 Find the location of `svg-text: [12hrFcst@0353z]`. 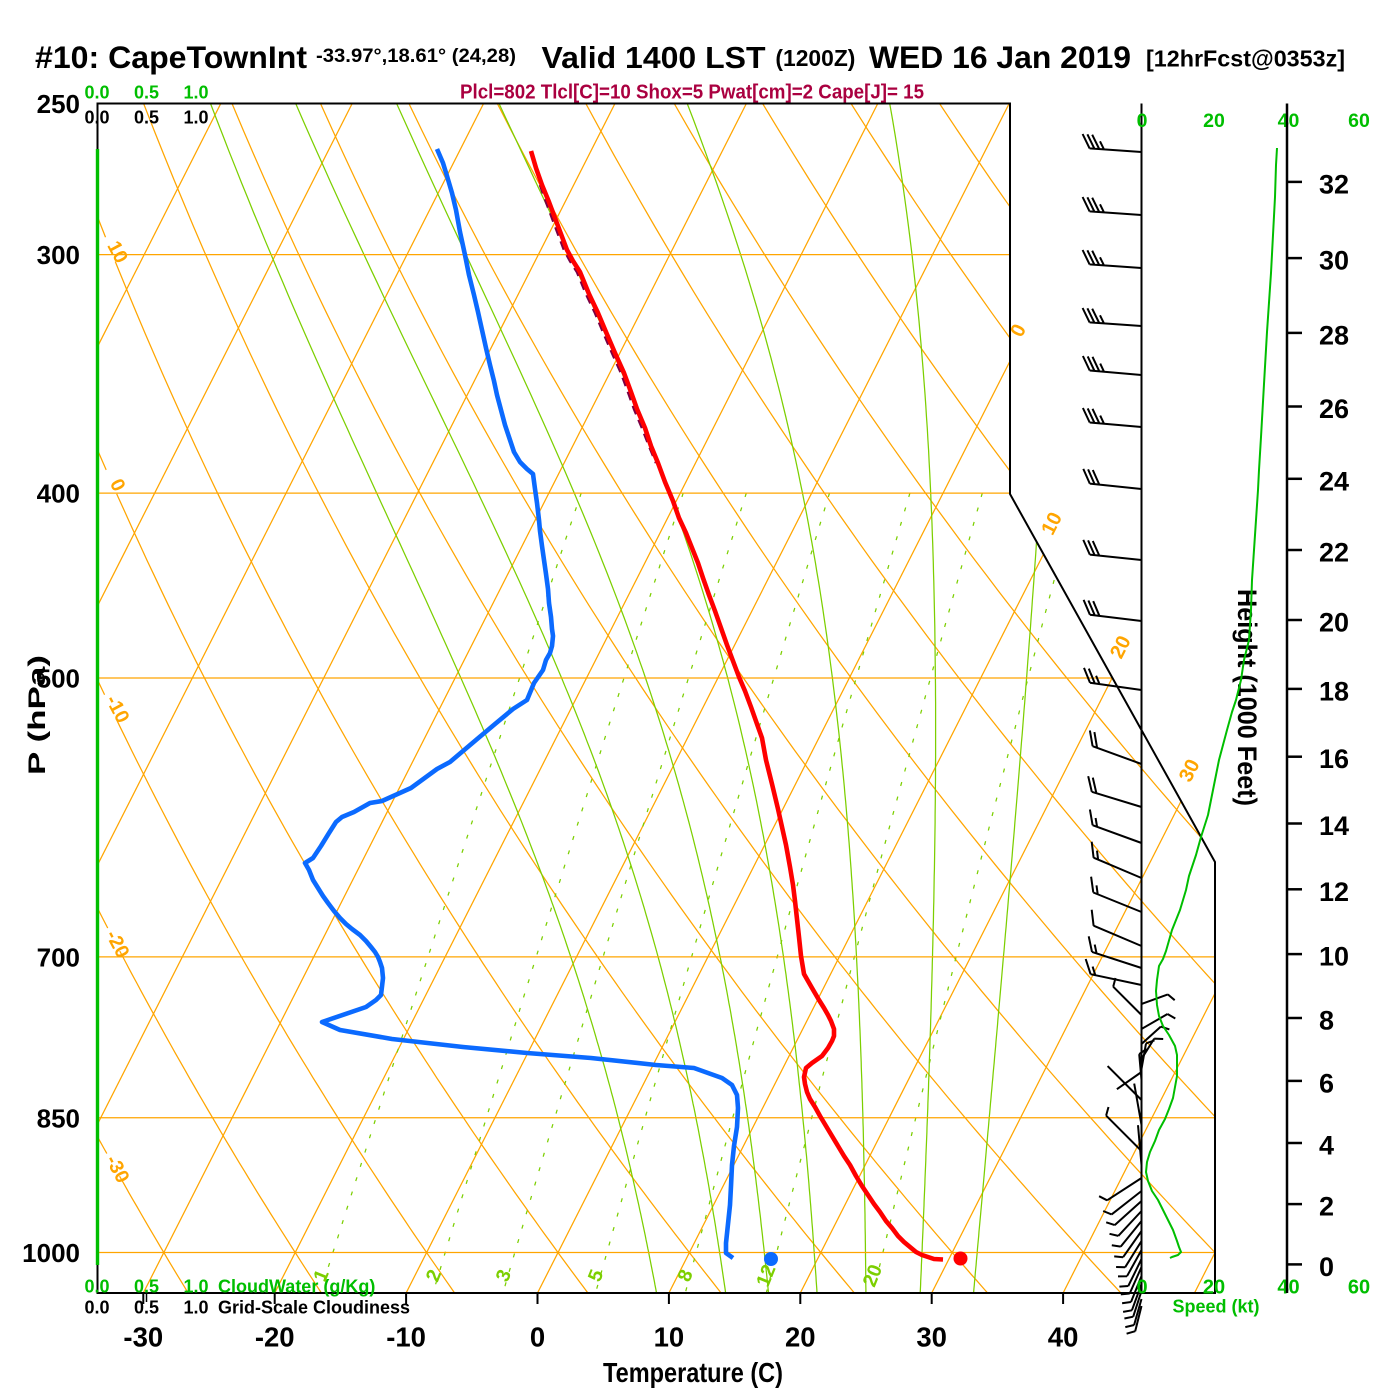

svg-text: [12hrFcst@0353z] is located at coordinates (1245, 59).